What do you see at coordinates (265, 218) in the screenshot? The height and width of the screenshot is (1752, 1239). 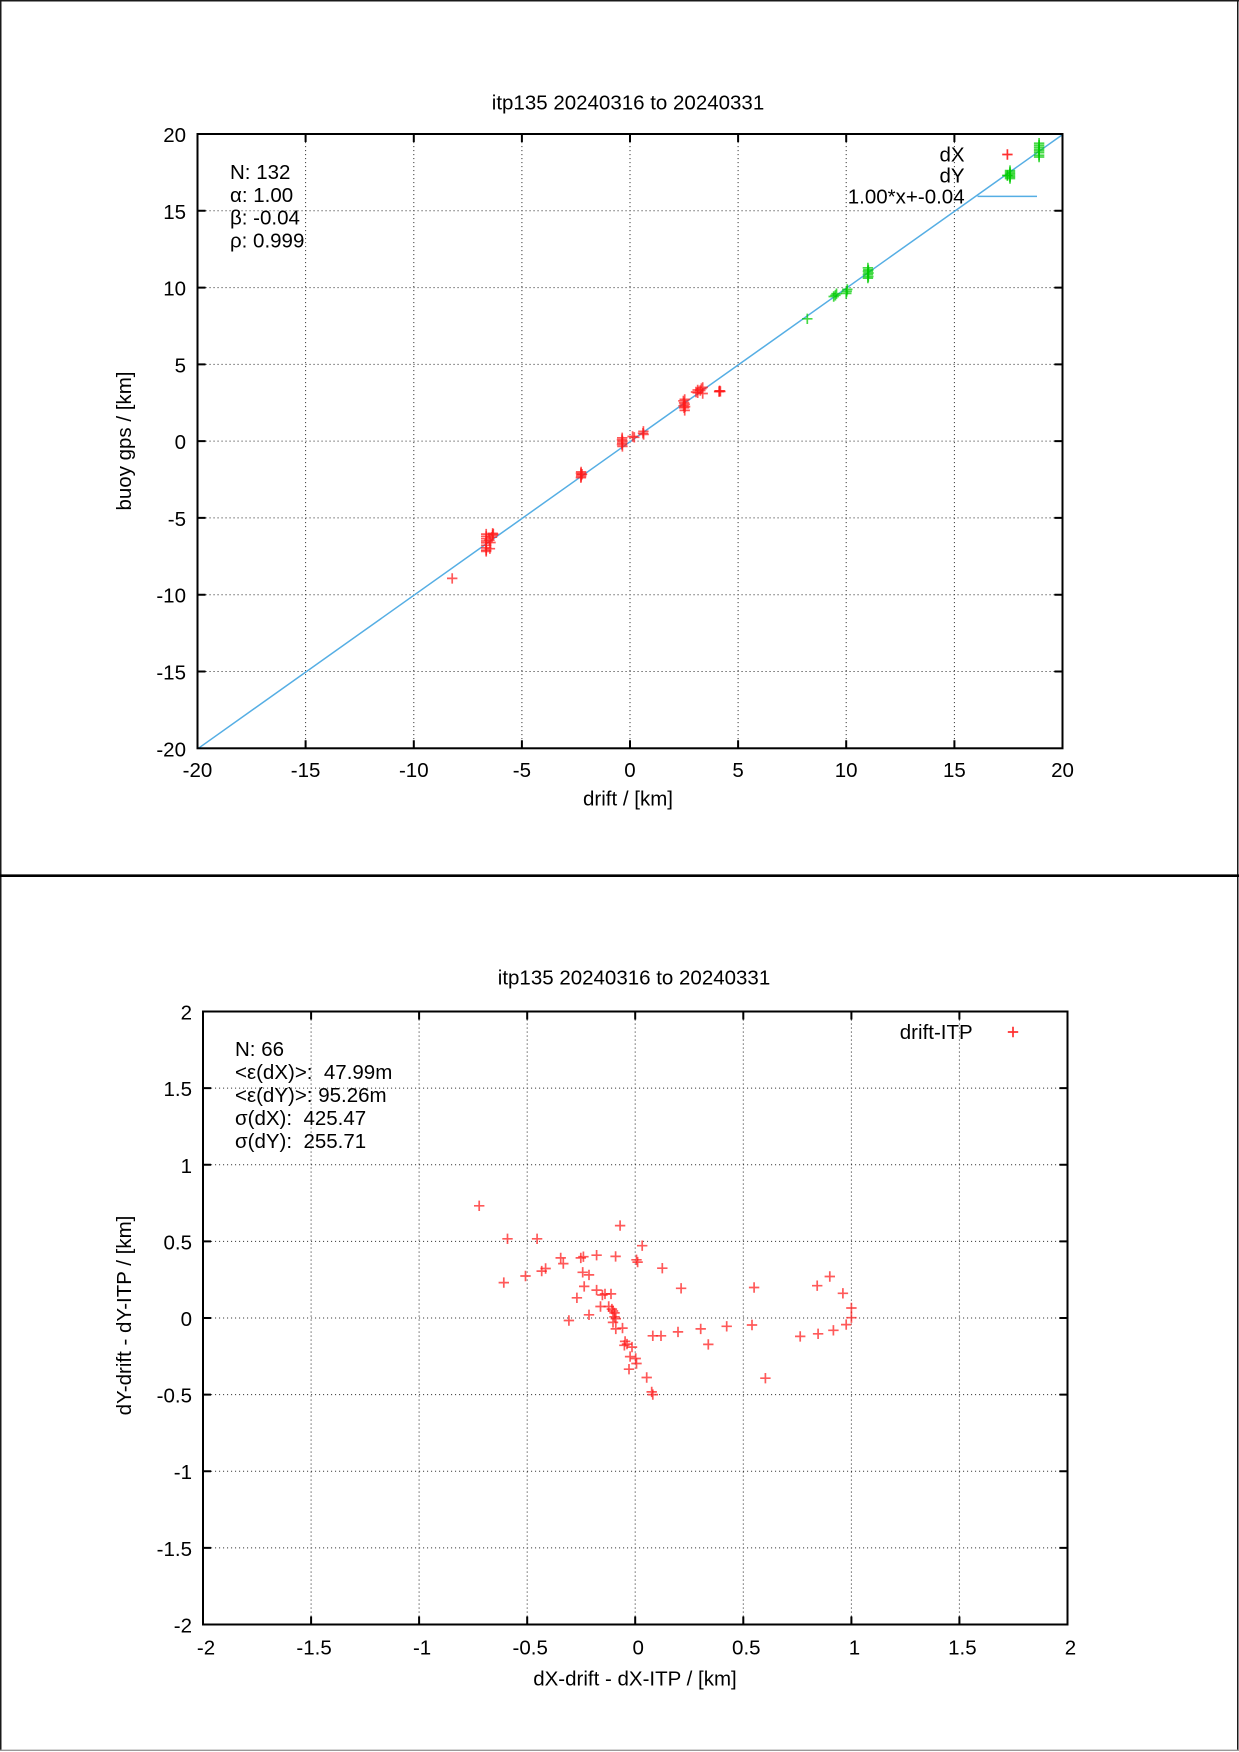 I see `svg-text: β: -0.04` at bounding box center [265, 218].